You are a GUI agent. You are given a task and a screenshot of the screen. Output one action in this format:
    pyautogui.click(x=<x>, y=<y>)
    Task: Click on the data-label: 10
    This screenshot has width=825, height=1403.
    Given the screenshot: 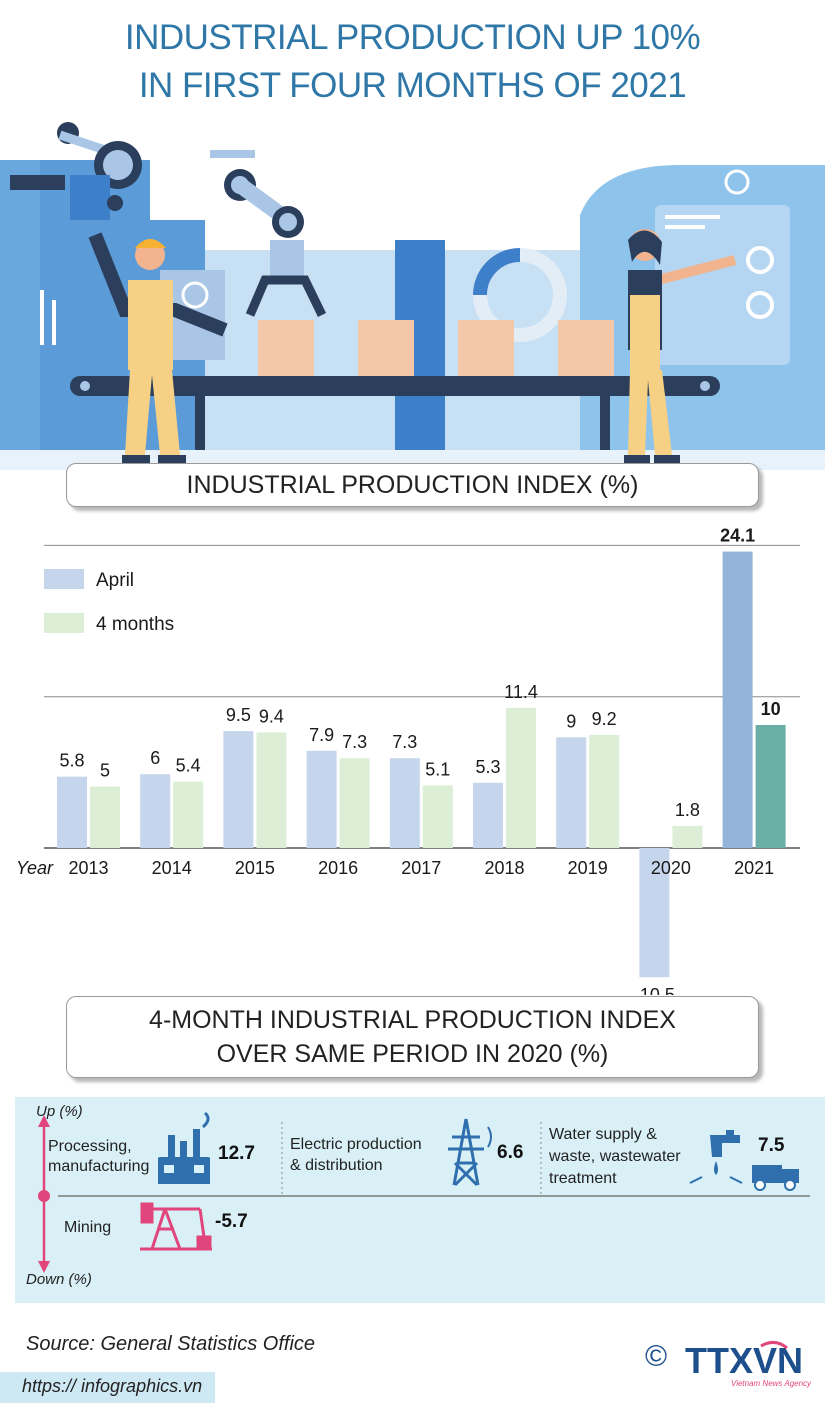 What is the action you would take?
    pyautogui.click(x=771, y=709)
    